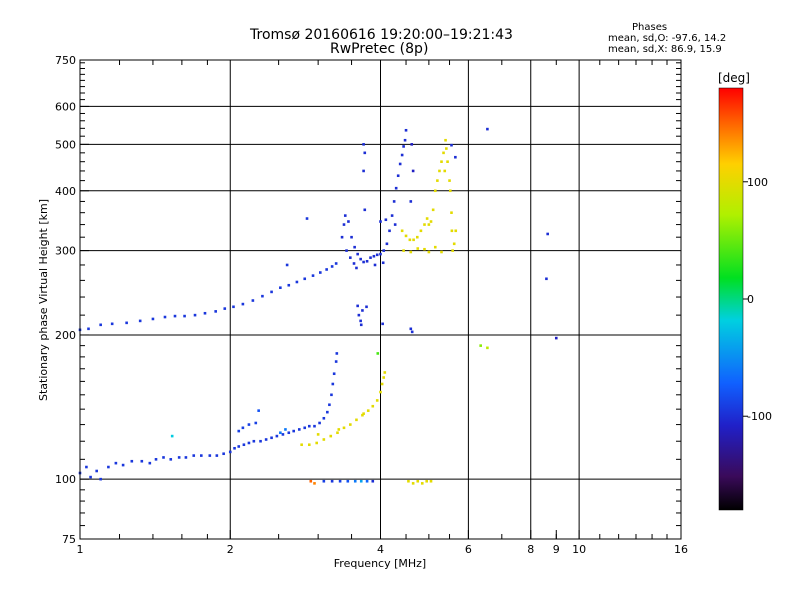 The height and width of the screenshot is (600, 800). I want to click on x-tick-label: 9, so click(556, 549).